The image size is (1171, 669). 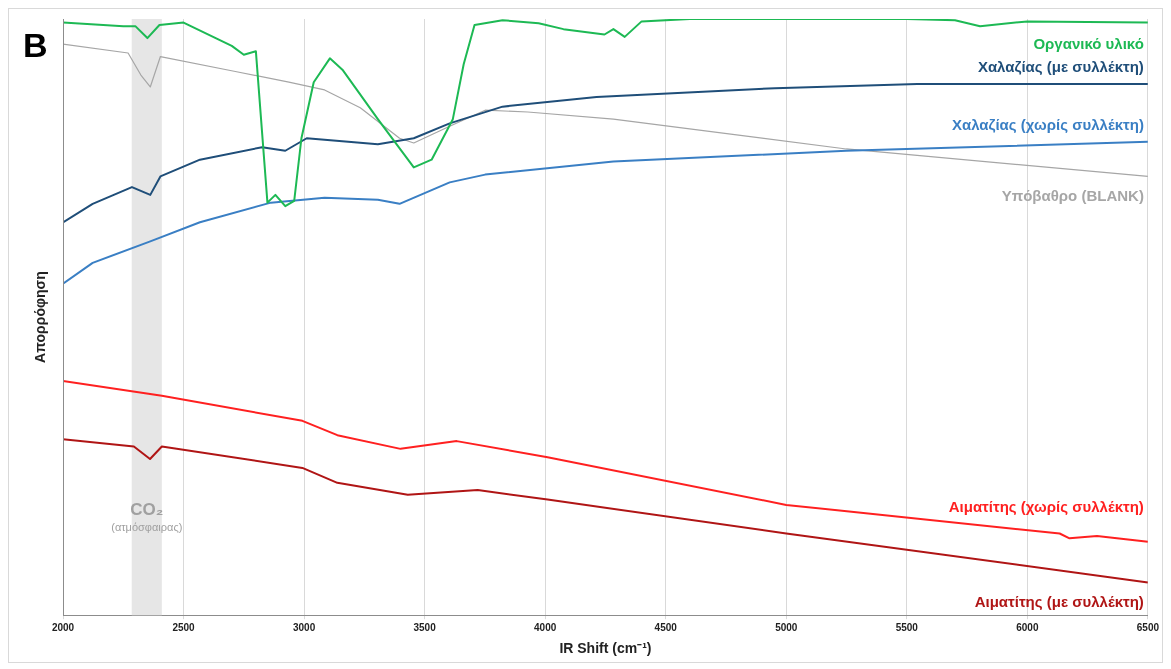 I want to click on text: B, so click(x=35, y=45).